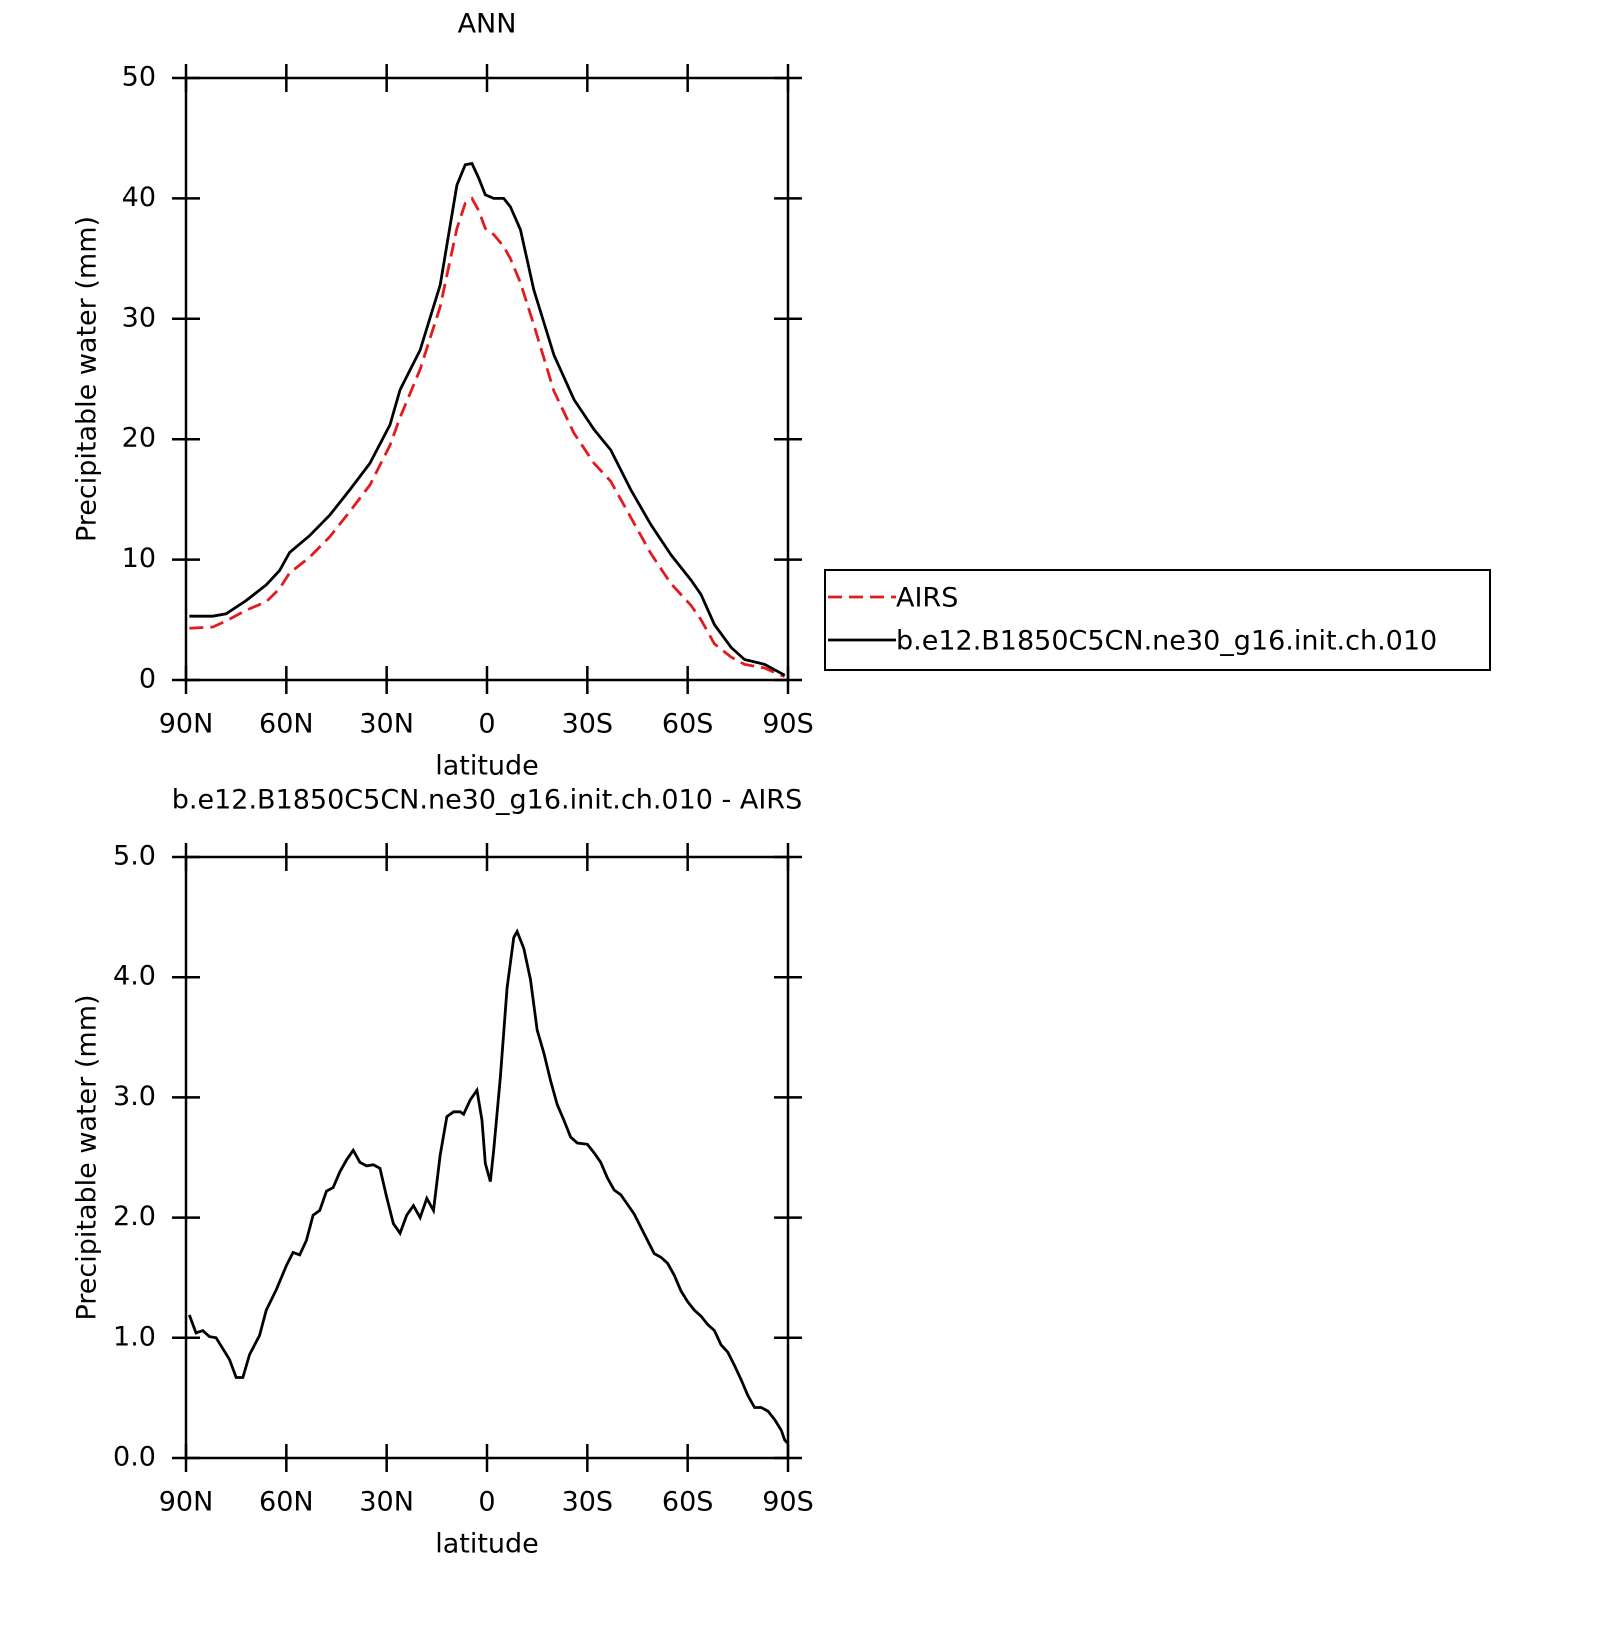 This screenshot has height=1625, width=1622. Describe the element at coordinates (1166, 641) in the screenshot. I see `legend-label: b.e12.B1850C5CN.ne30_g16.init.ch.010` at that location.